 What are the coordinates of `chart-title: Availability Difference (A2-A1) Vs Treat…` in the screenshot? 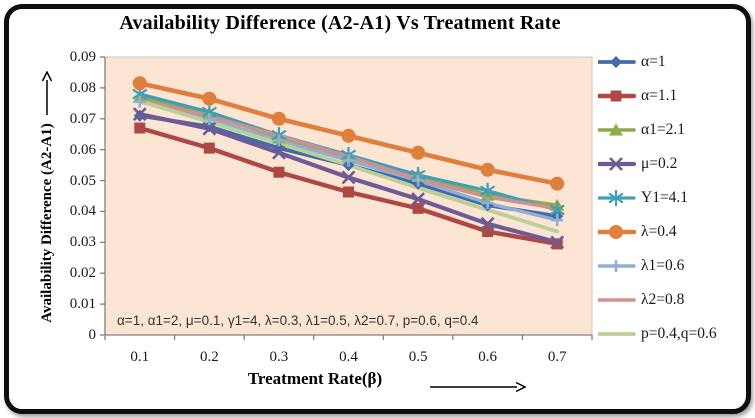 It's located at (340, 23).